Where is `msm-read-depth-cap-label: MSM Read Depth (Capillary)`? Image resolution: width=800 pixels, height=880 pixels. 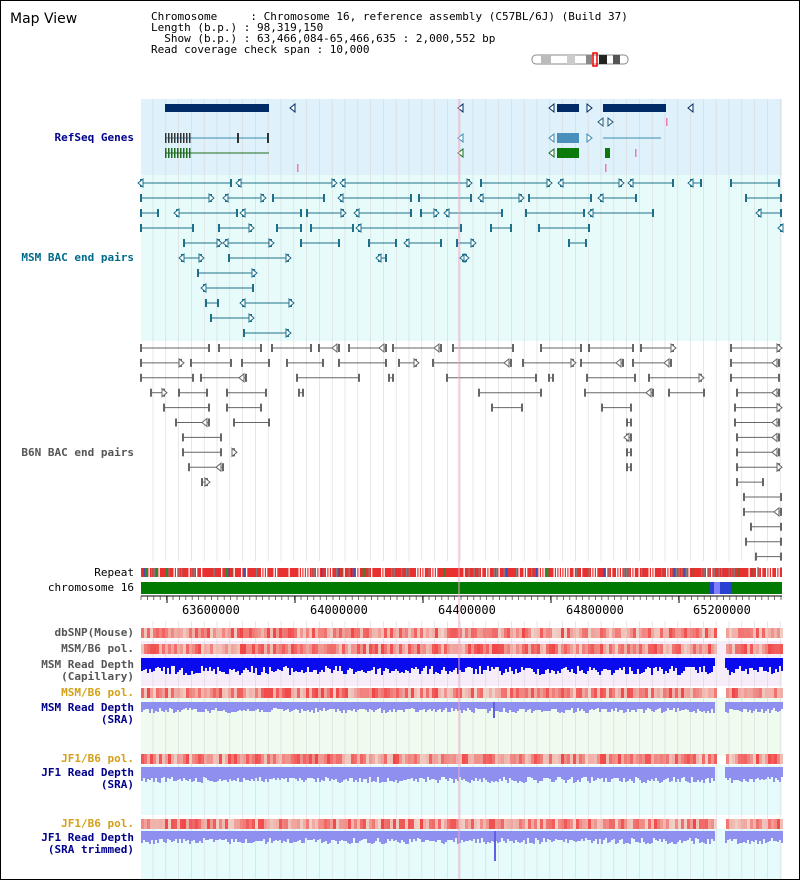
msm-read-depth-cap-label: MSM Read Depth (Capillary) is located at coordinates (87, 670).